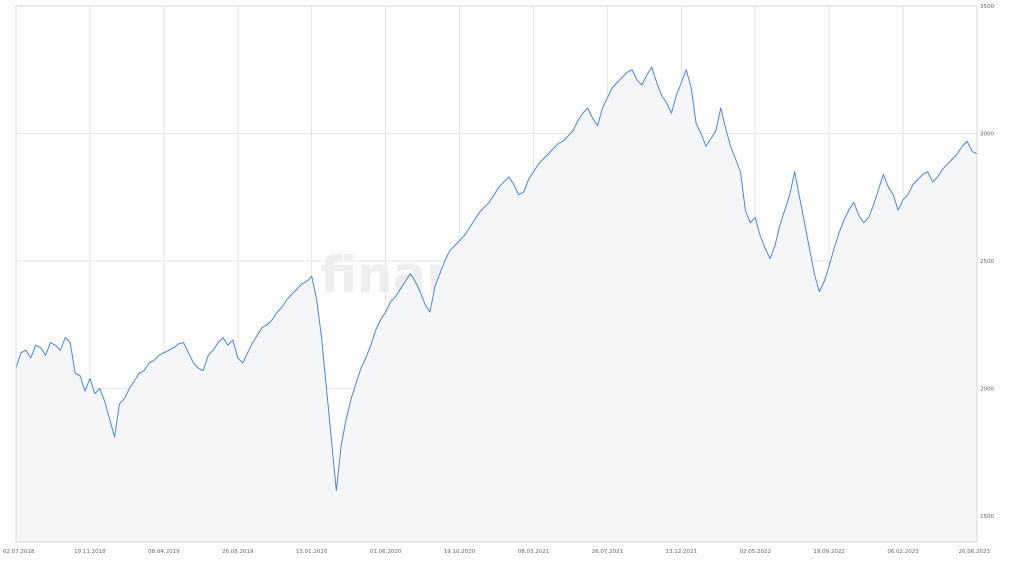 This screenshot has width=1010, height=568. Describe the element at coordinates (608, 552) in the screenshot. I see `x-tick-label: 26.07.2021` at that location.